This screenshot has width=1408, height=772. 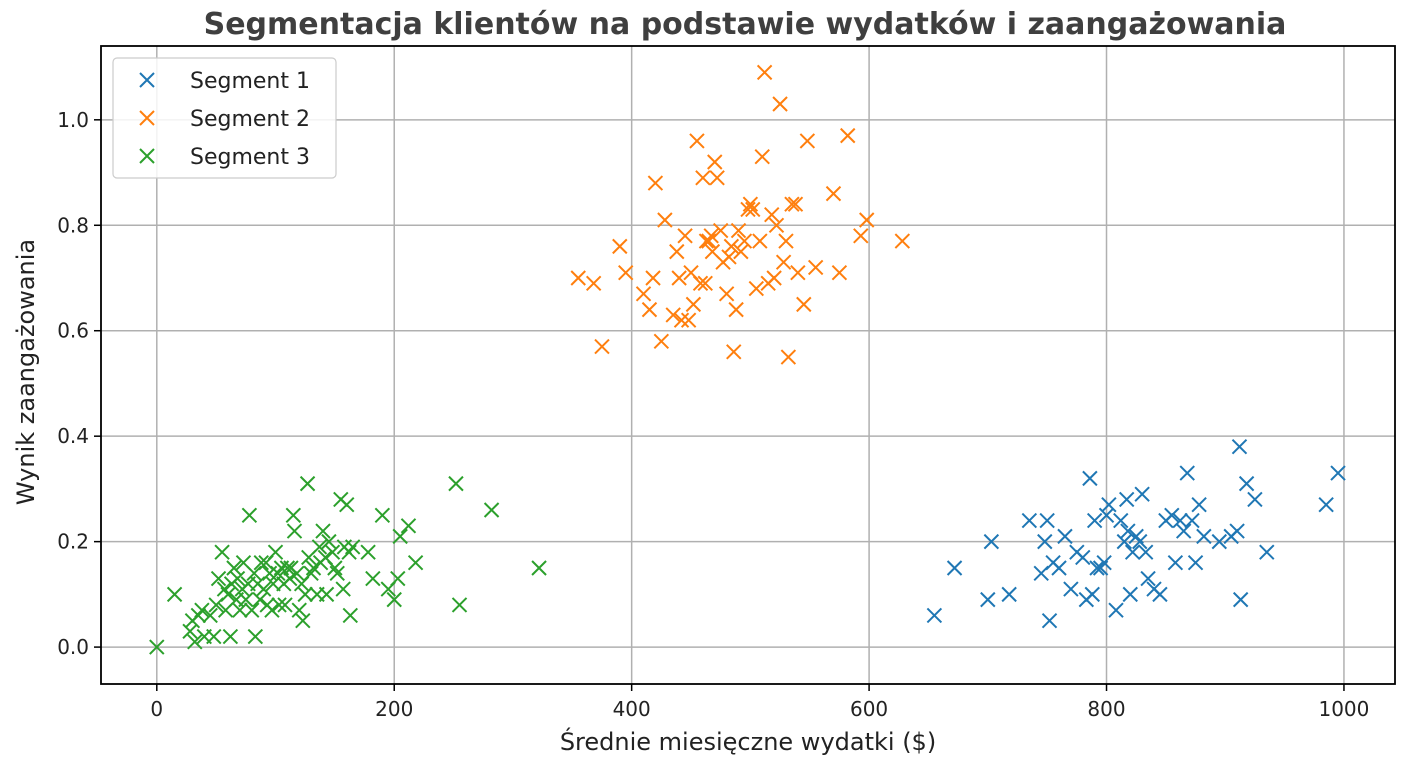 What do you see at coordinates (26, 372) in the screenshot?
I see `y-axis-label: Wynik zaangażowania` at bounding box center [26, 372].